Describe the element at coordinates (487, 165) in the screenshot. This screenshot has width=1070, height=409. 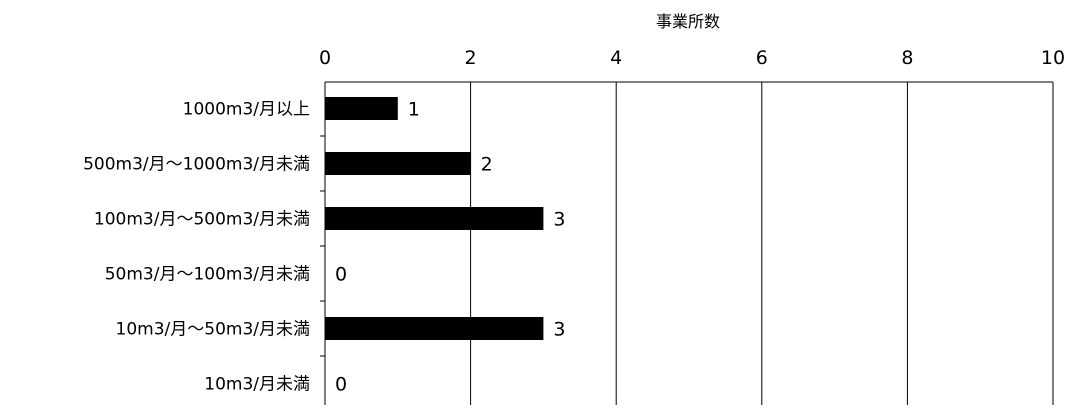
I see `data-label: 2` at that location.